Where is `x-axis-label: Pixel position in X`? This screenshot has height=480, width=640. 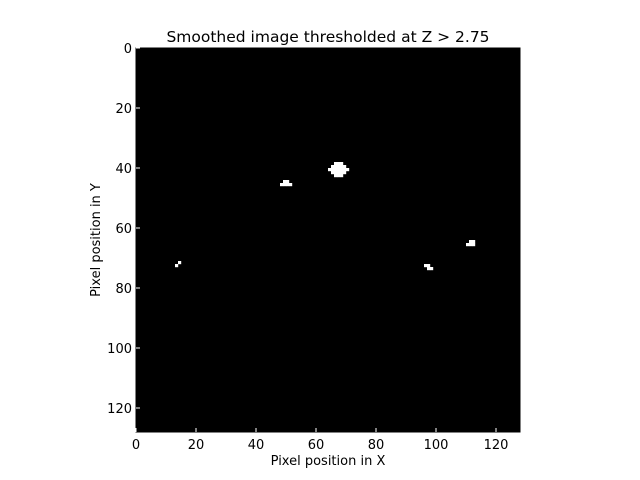
x-axis-label: Pixel position in X is located at coordinates (328, 461).